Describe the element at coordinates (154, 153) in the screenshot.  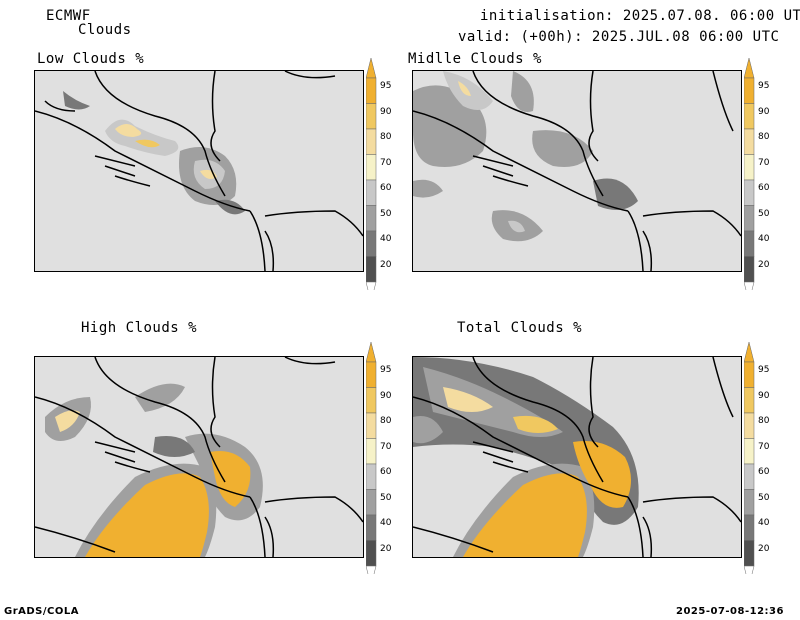
I see `cloud-field-low` at that location.